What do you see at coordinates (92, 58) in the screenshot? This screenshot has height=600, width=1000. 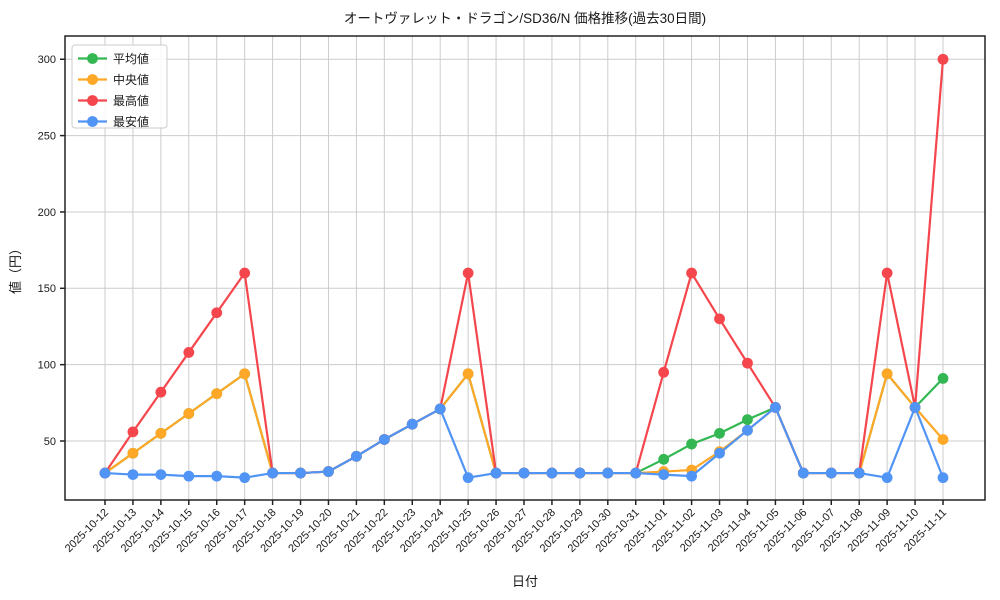 I see `legend-marker-average` at bounding box center [92, 58].